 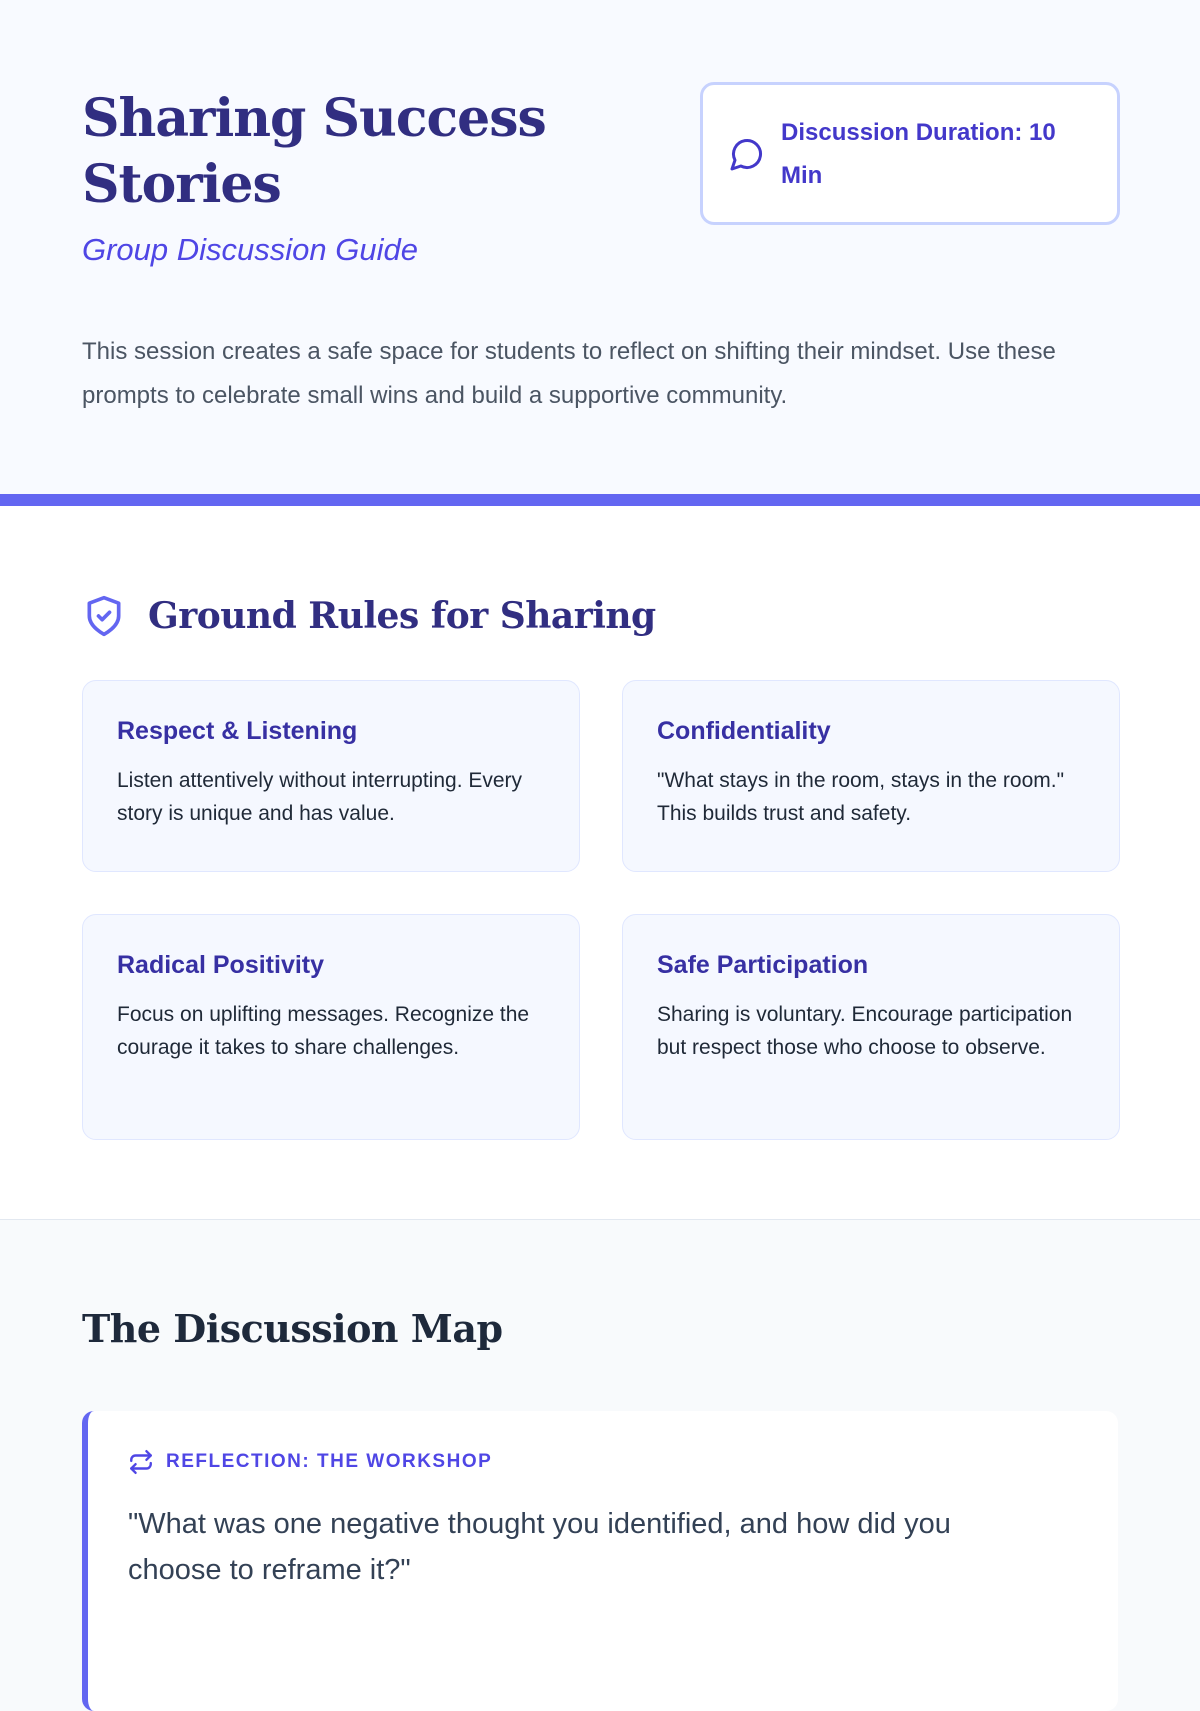 What do you see at coordinates (763, 965) in the screenshot?
I see `rule-title: Safe Participation` at bounding box center [763, 965].